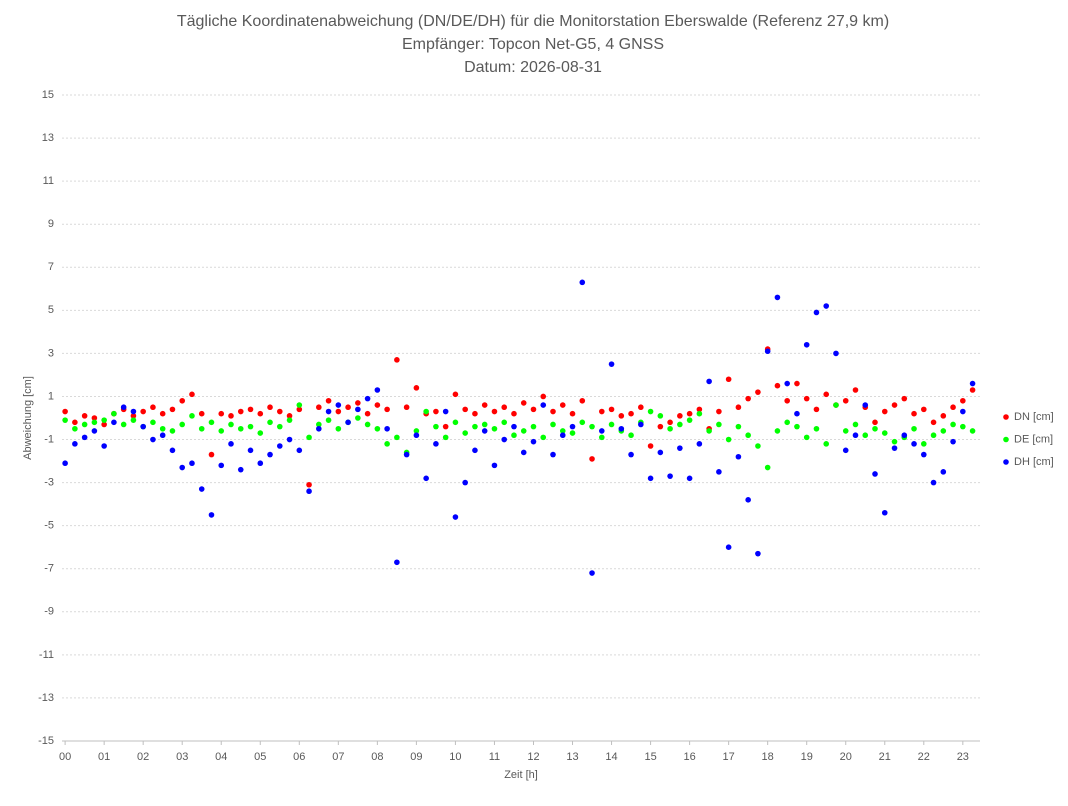 This screenshot has width=1068, height=806. I want to click on x-tick-label: 22, so click(924, 757).